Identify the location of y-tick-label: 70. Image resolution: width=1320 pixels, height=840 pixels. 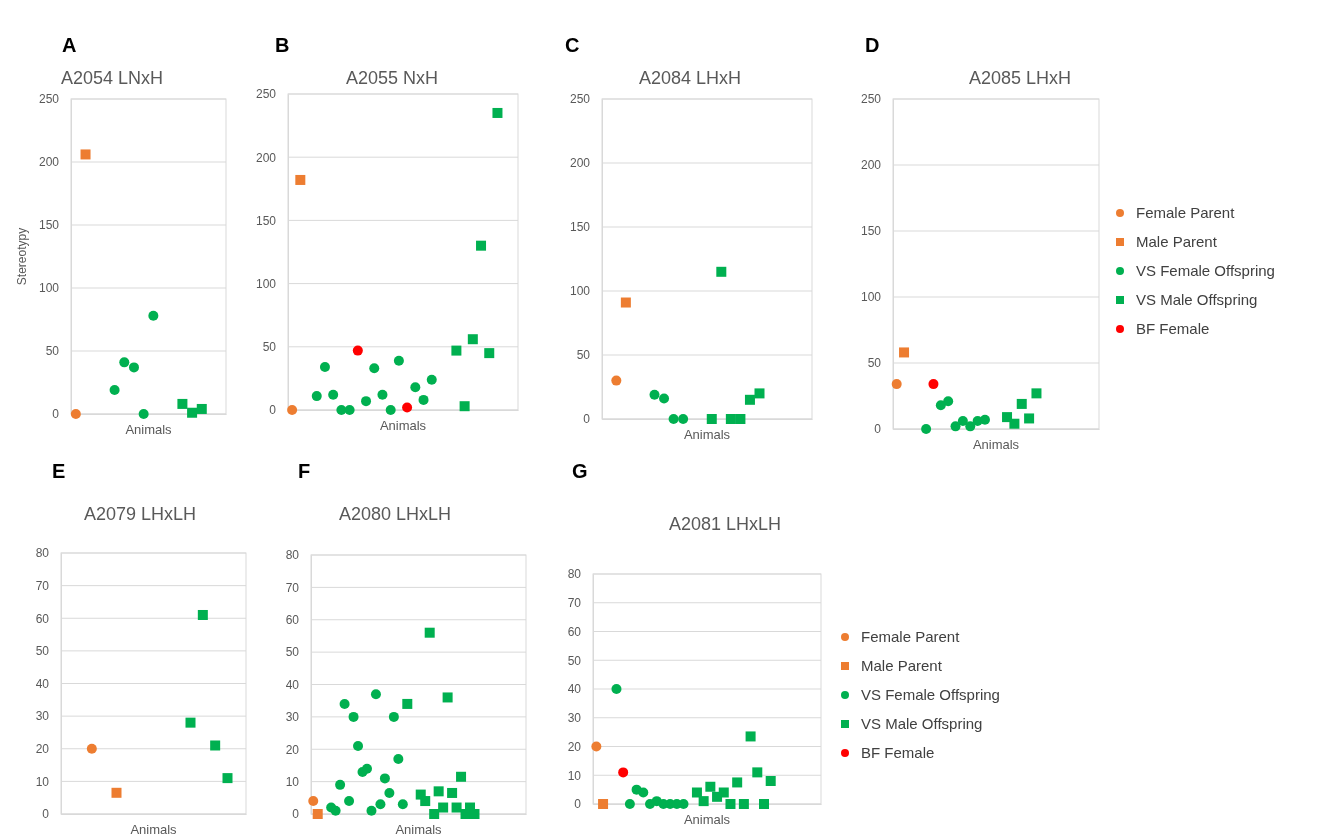
(42, 585).